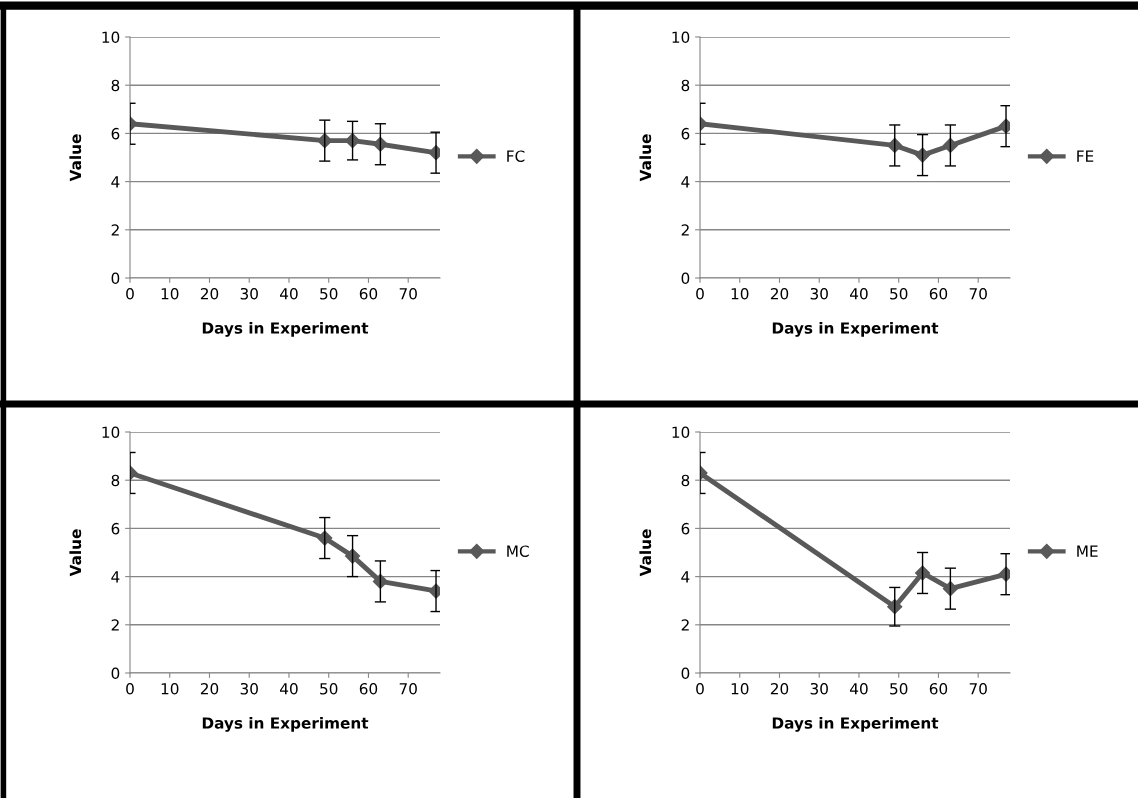 The image size is (1138, 798). What do you see at coordinates (516, 156) in the screenshot?
I see `legend-label: FC` at bounding box center [516, 156].